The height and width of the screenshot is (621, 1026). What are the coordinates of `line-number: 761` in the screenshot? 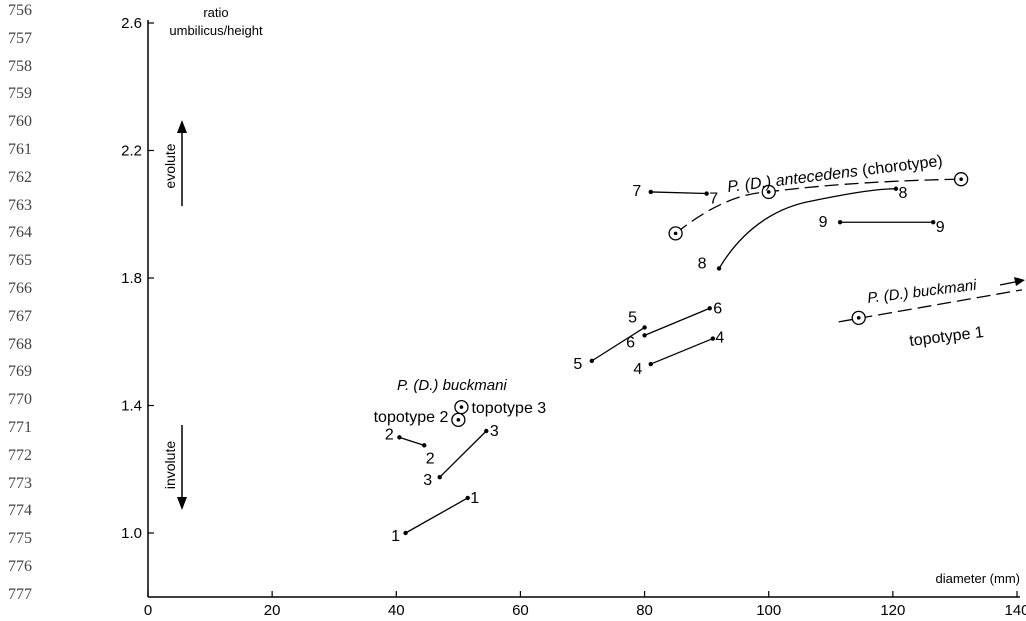 It's located at (20, 149).